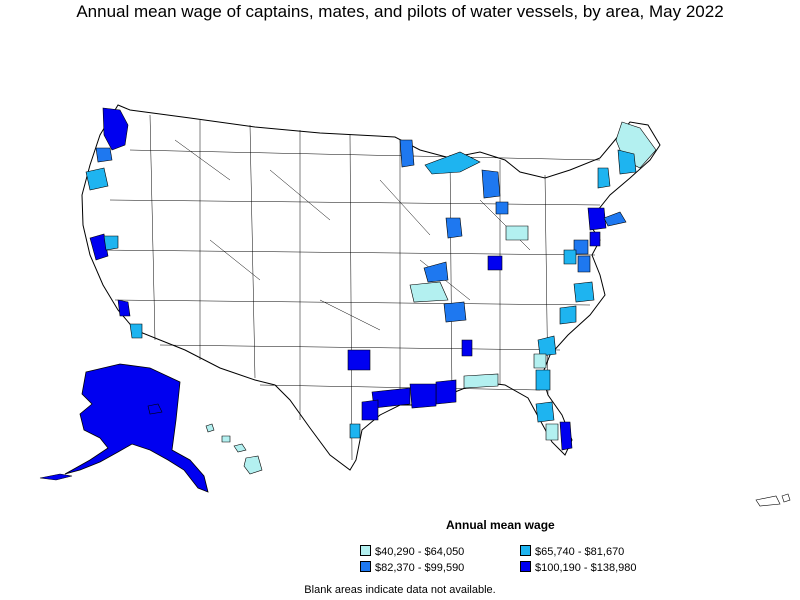  What do you see at coordinates (491, 184) in the screenshot?
I see `area-lower-michigan` at bounding box center [491, 184].